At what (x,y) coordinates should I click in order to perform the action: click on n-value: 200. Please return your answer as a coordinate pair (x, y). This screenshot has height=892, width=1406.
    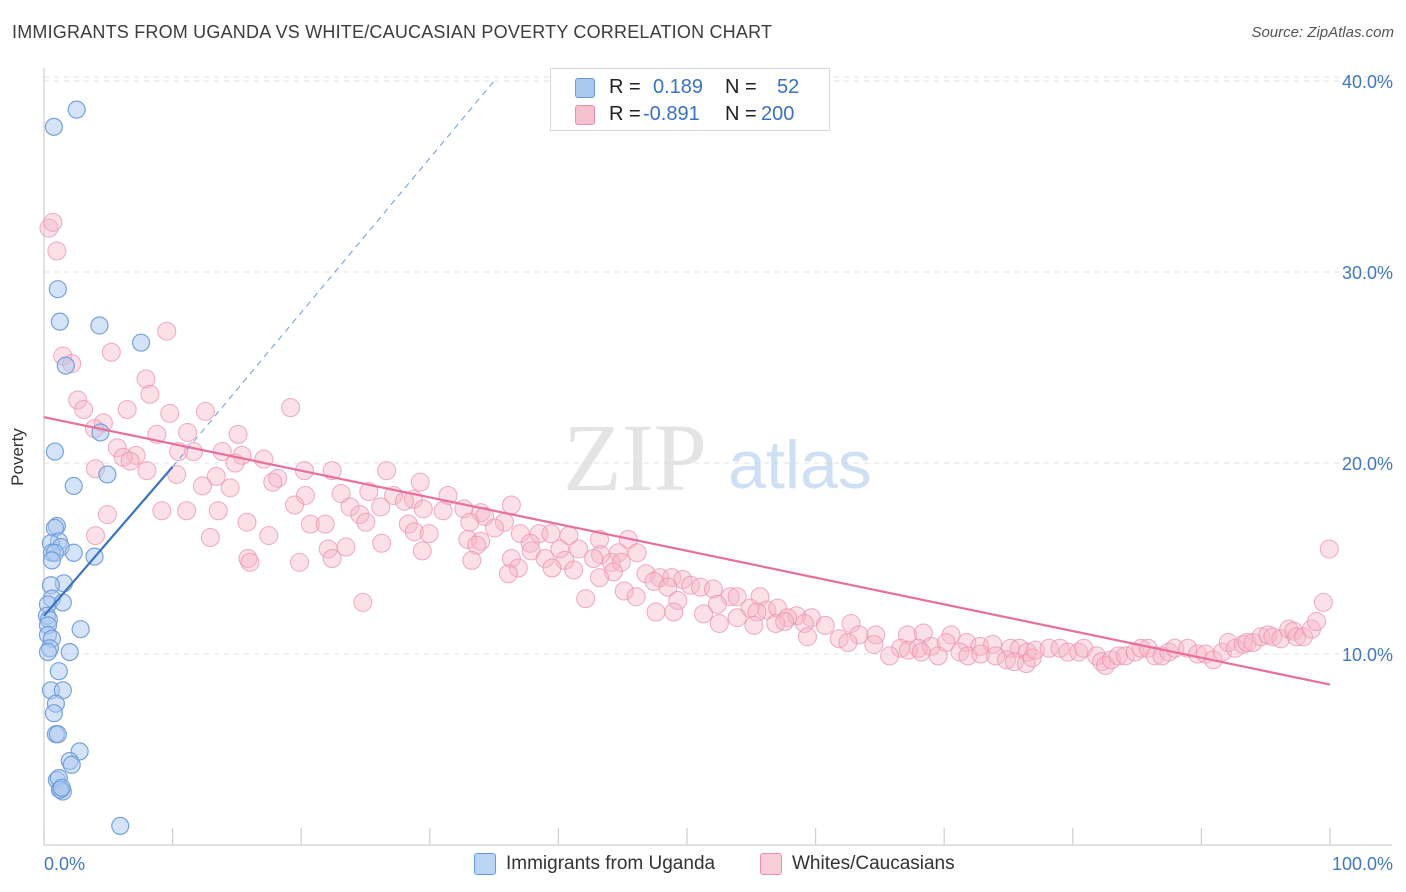
    Looking at the image, I should click on (778, 114).